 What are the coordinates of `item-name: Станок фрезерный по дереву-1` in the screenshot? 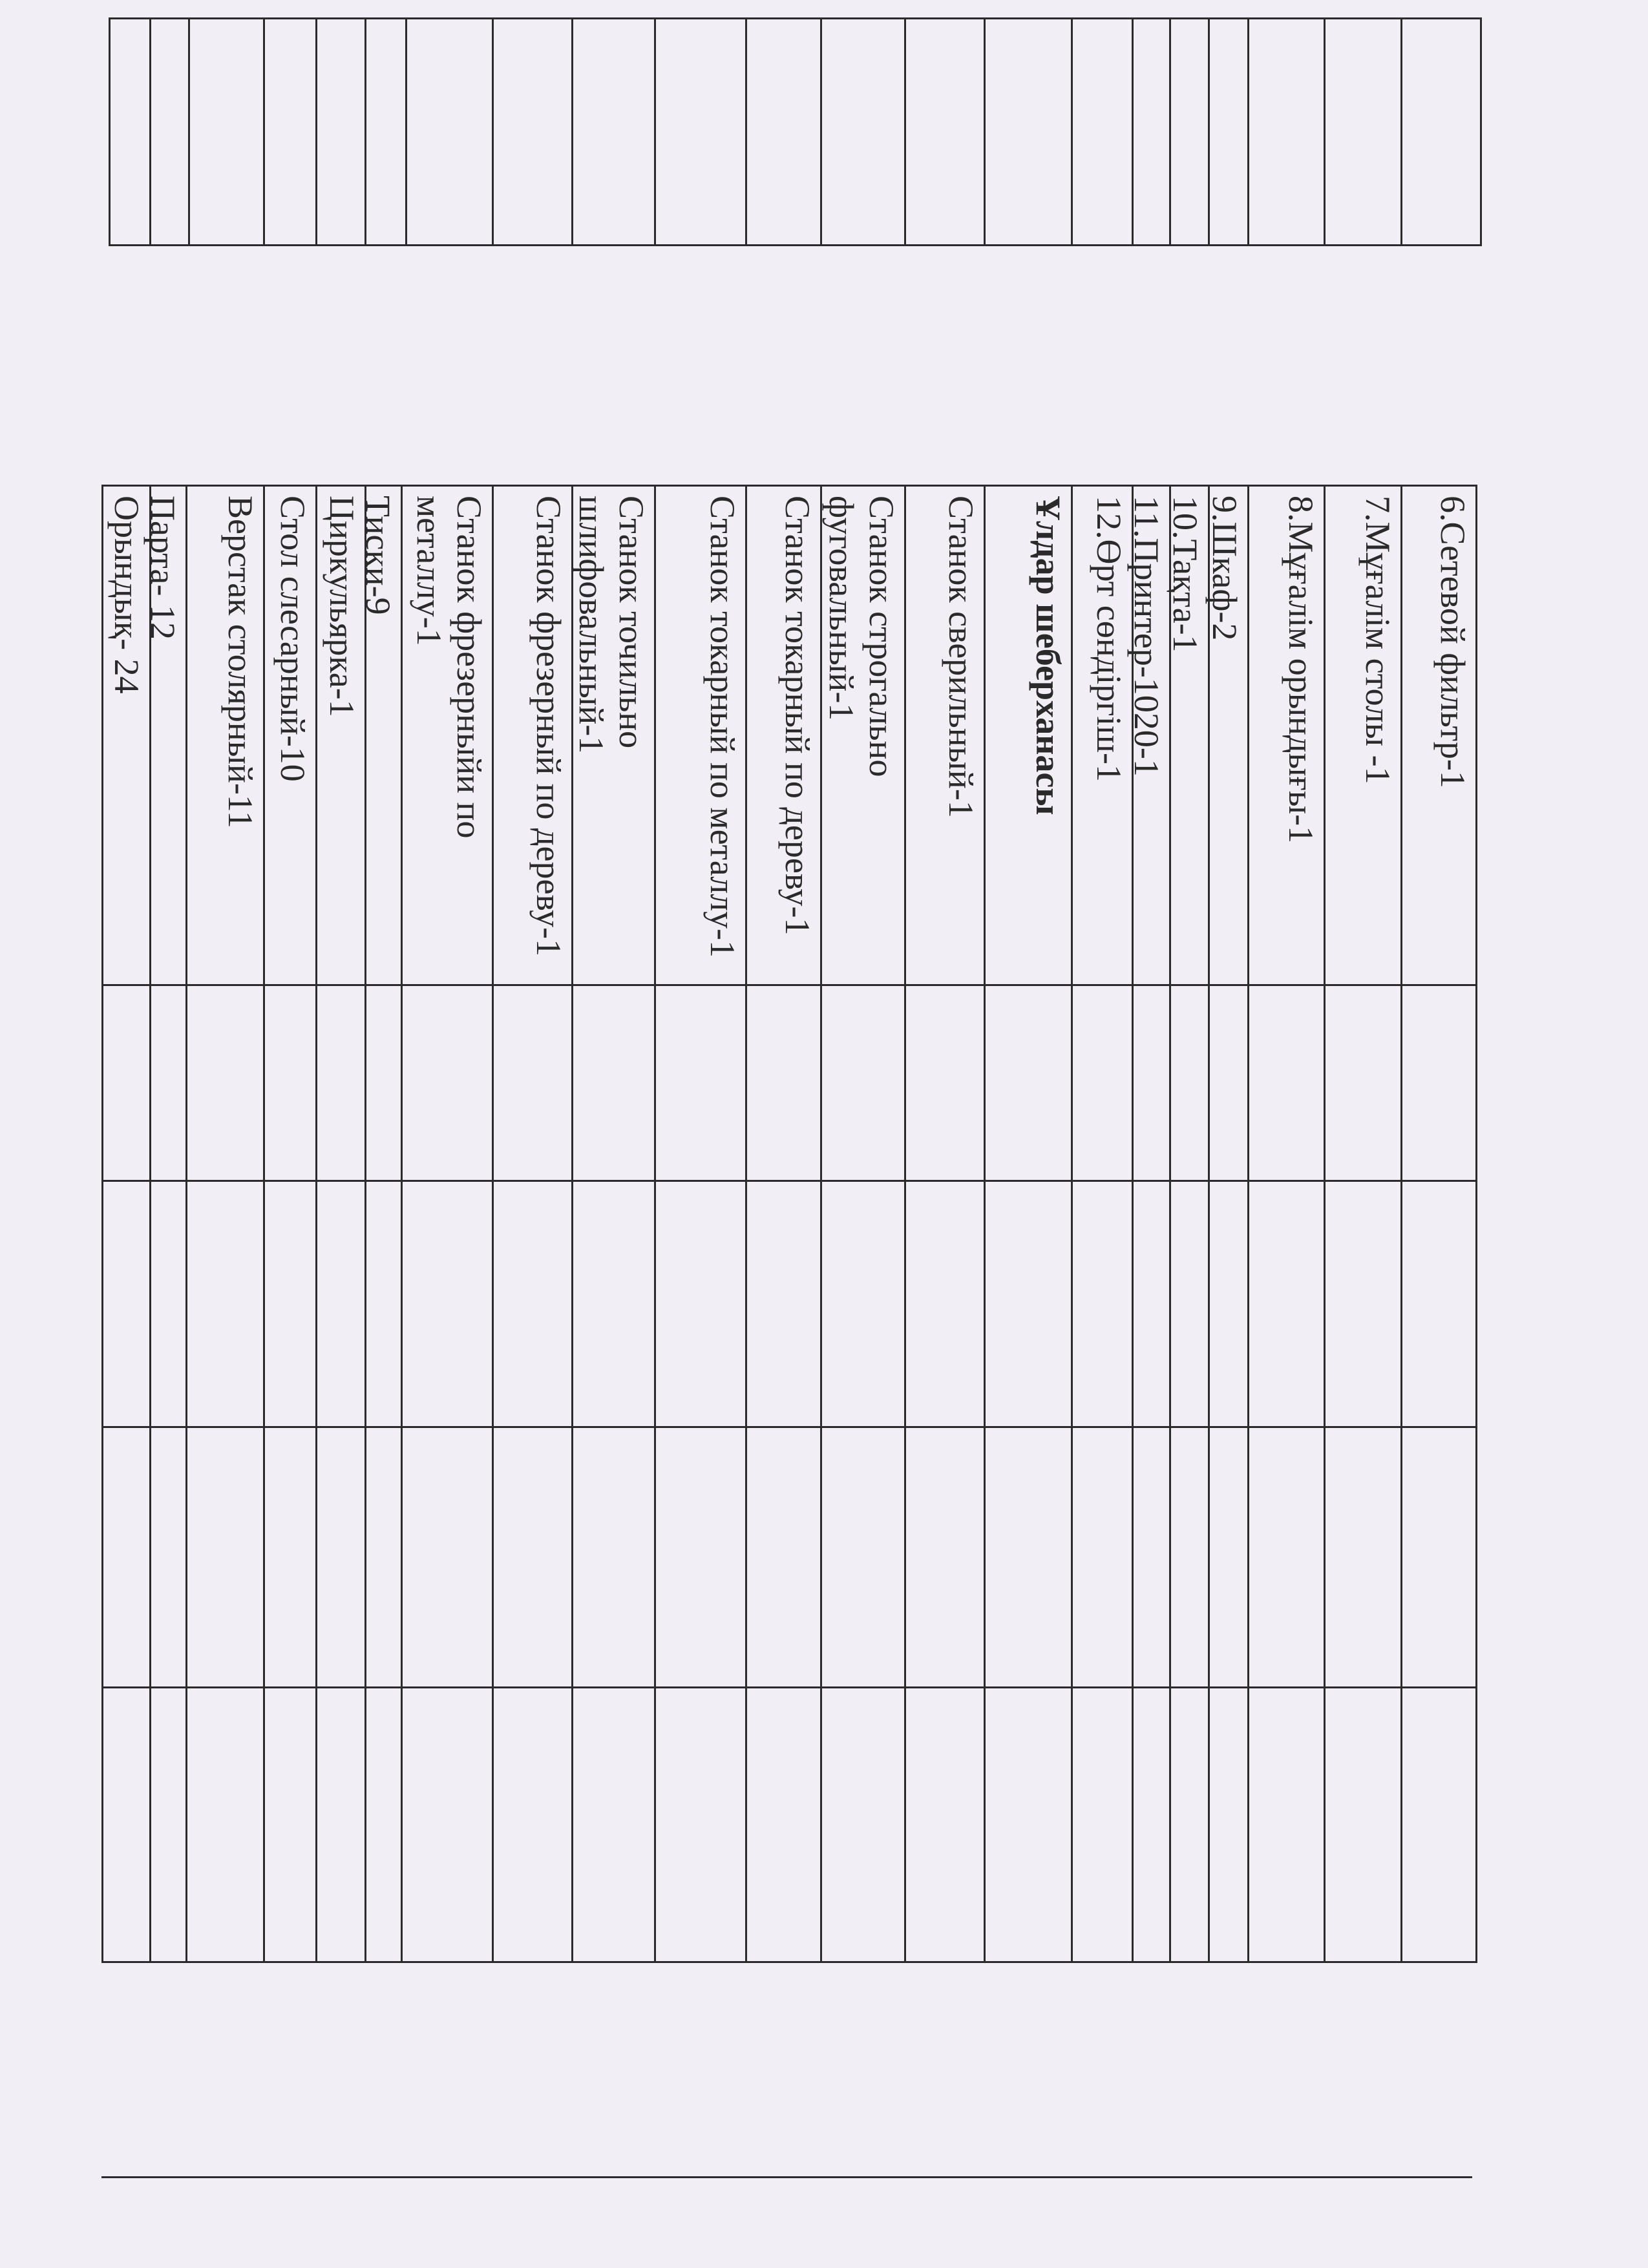 It's located at (548, 726).